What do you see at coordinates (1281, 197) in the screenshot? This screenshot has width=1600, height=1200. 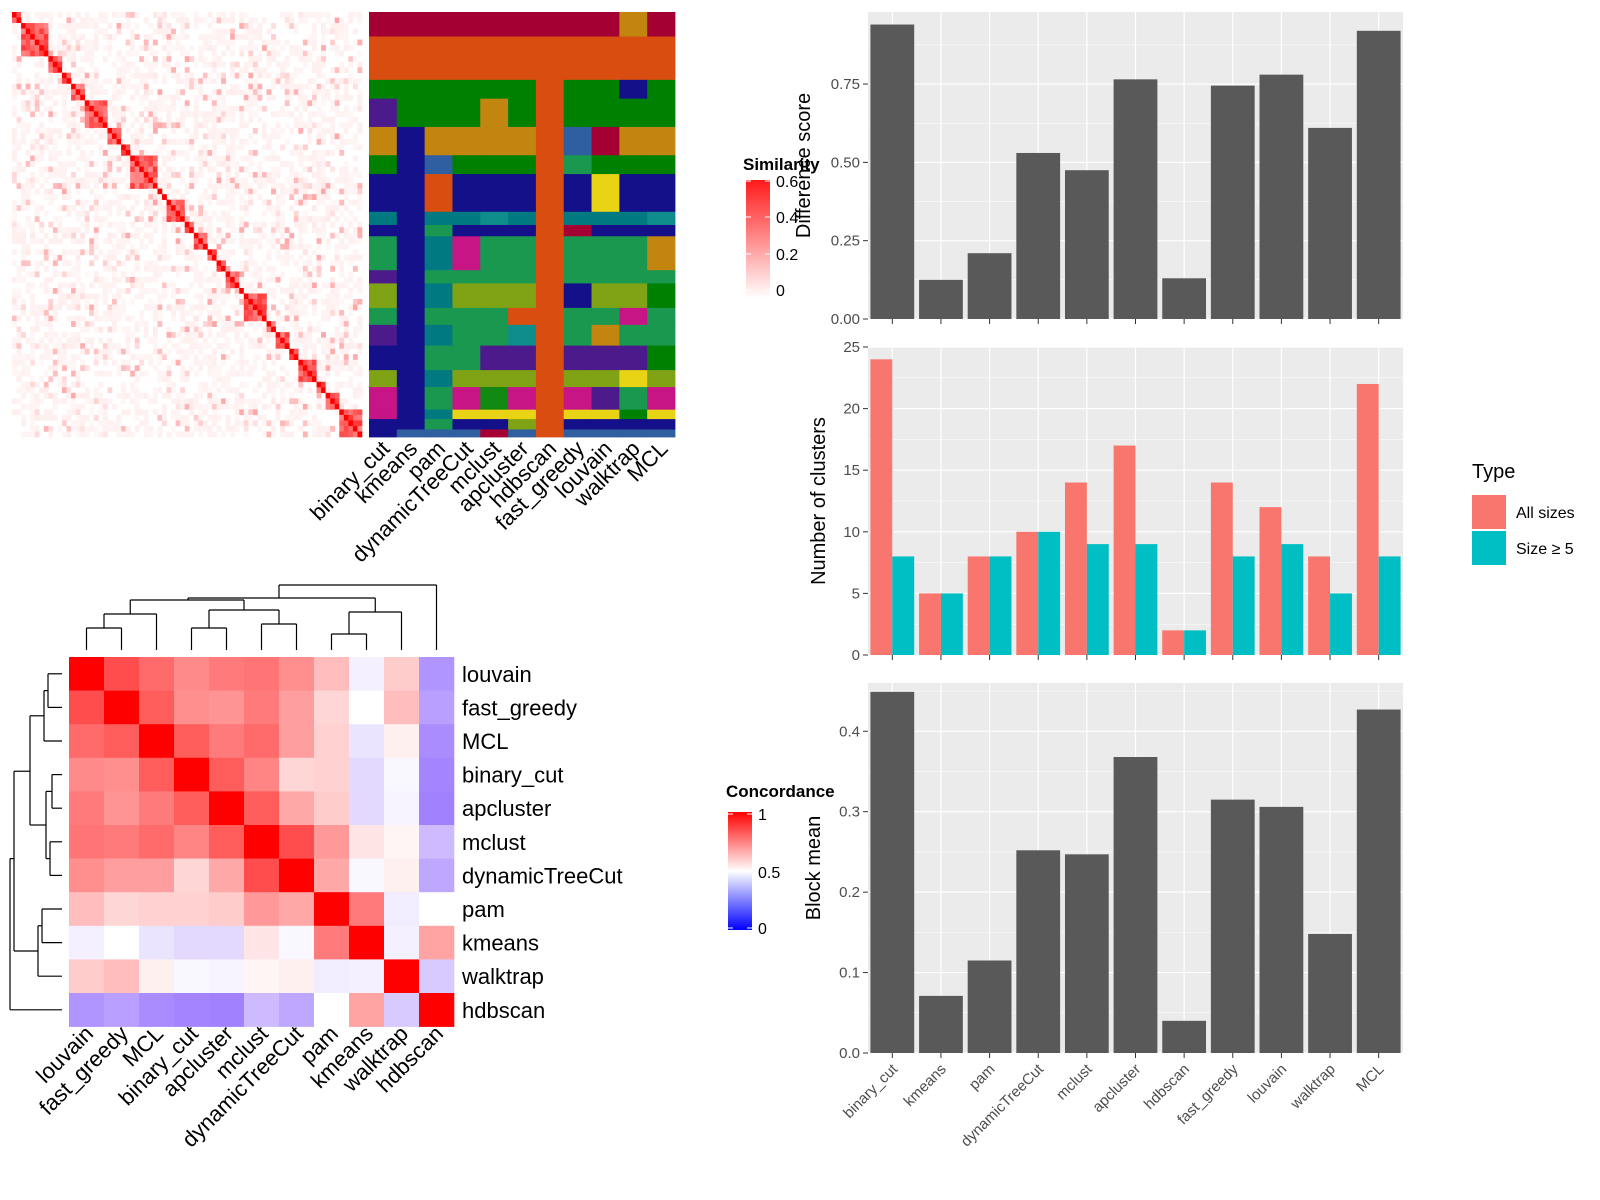 I see `bar` at bounding box center [1281, 197].